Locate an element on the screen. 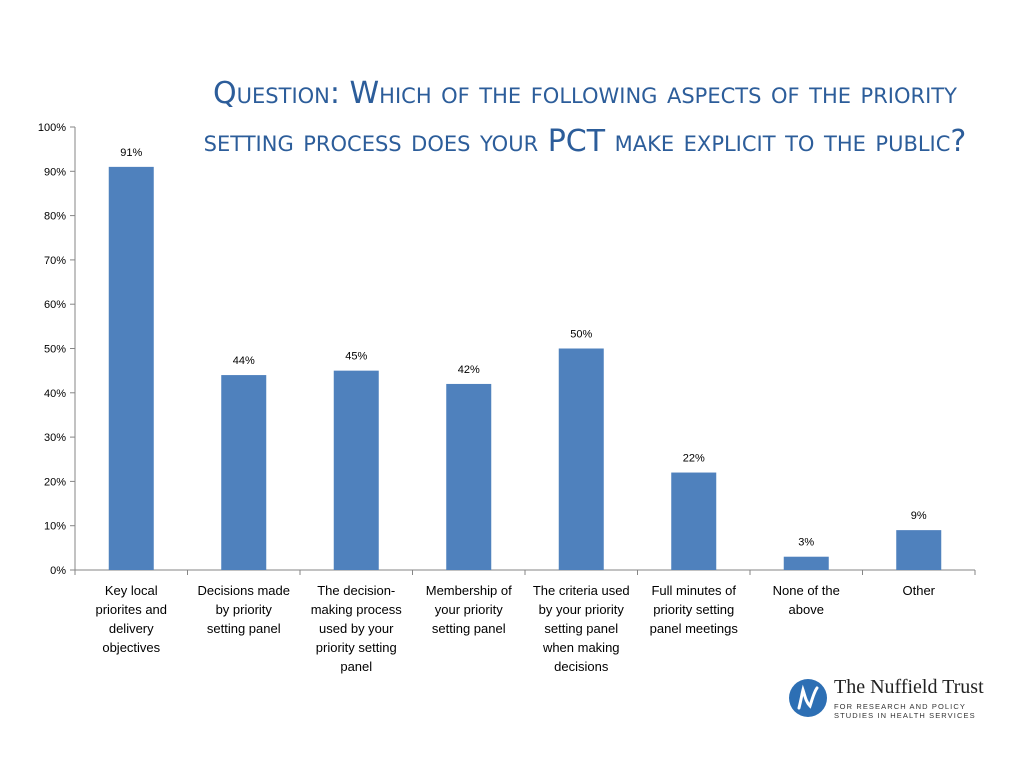  y-tick-label: 100% is located at coordinates (52, 128).